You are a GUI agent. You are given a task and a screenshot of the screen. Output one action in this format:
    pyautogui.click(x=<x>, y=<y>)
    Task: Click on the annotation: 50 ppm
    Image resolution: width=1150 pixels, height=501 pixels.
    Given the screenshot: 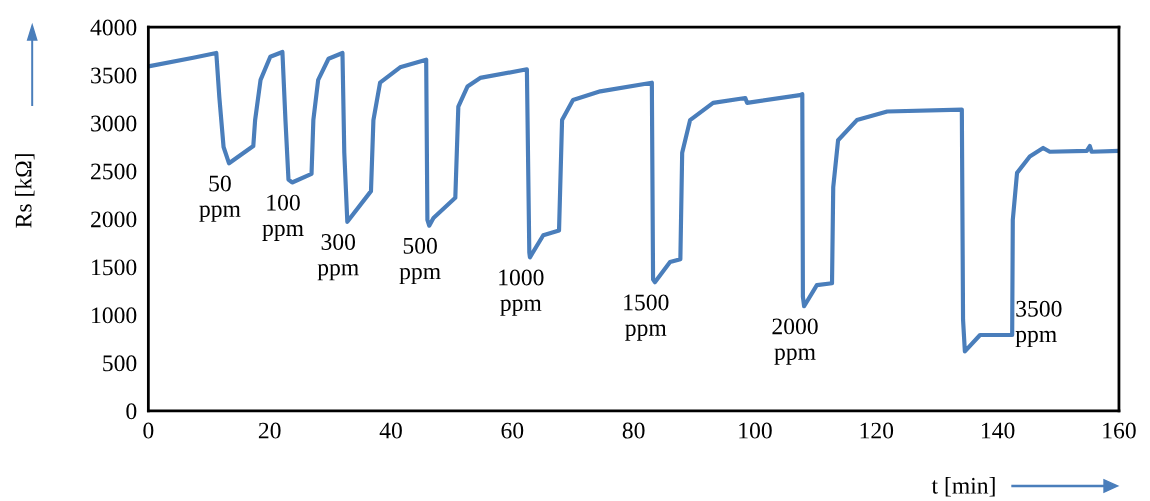 What is the action you would take?
    pyautogui.click(x=220, y=198)
    